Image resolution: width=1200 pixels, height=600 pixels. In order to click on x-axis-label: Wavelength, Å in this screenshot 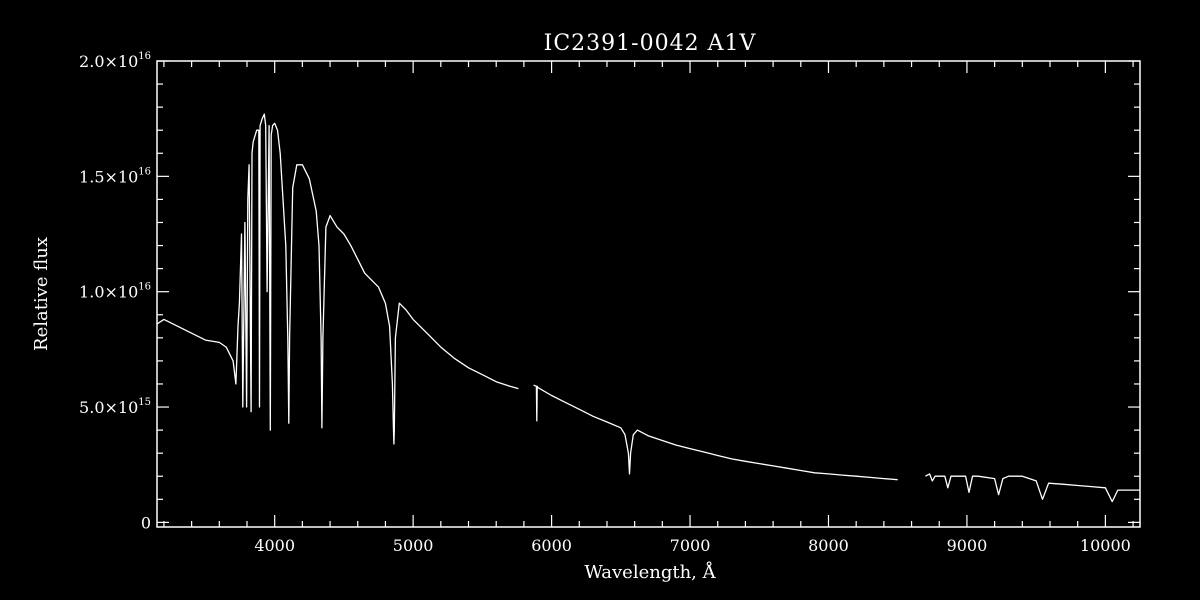, I will do `click(650, 572)`.